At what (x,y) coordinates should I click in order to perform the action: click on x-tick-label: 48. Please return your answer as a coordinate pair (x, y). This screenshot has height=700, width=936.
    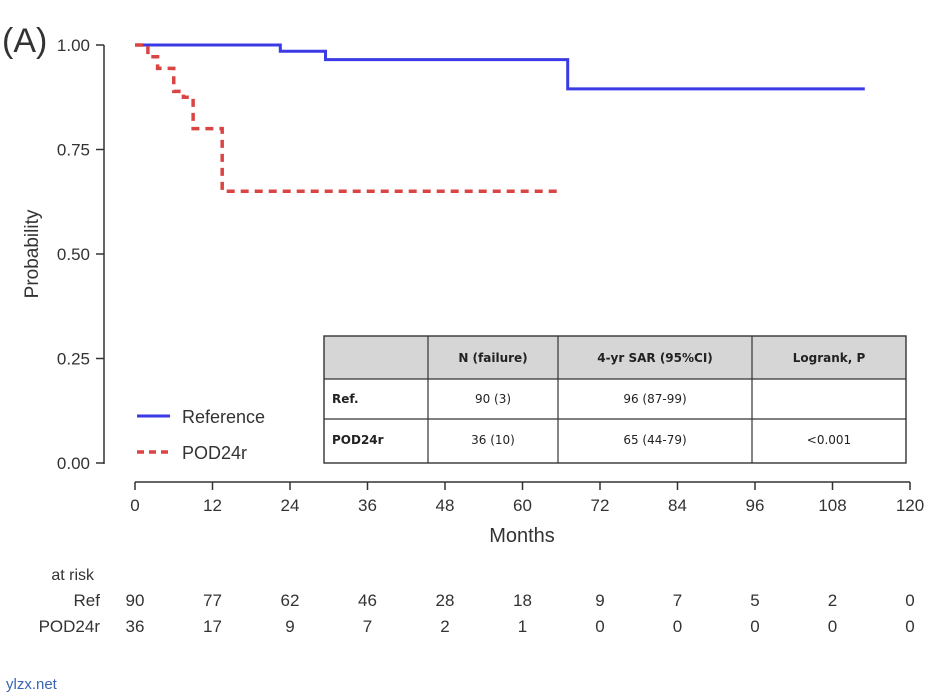
    Looking at the image, I should click on (445, 505).